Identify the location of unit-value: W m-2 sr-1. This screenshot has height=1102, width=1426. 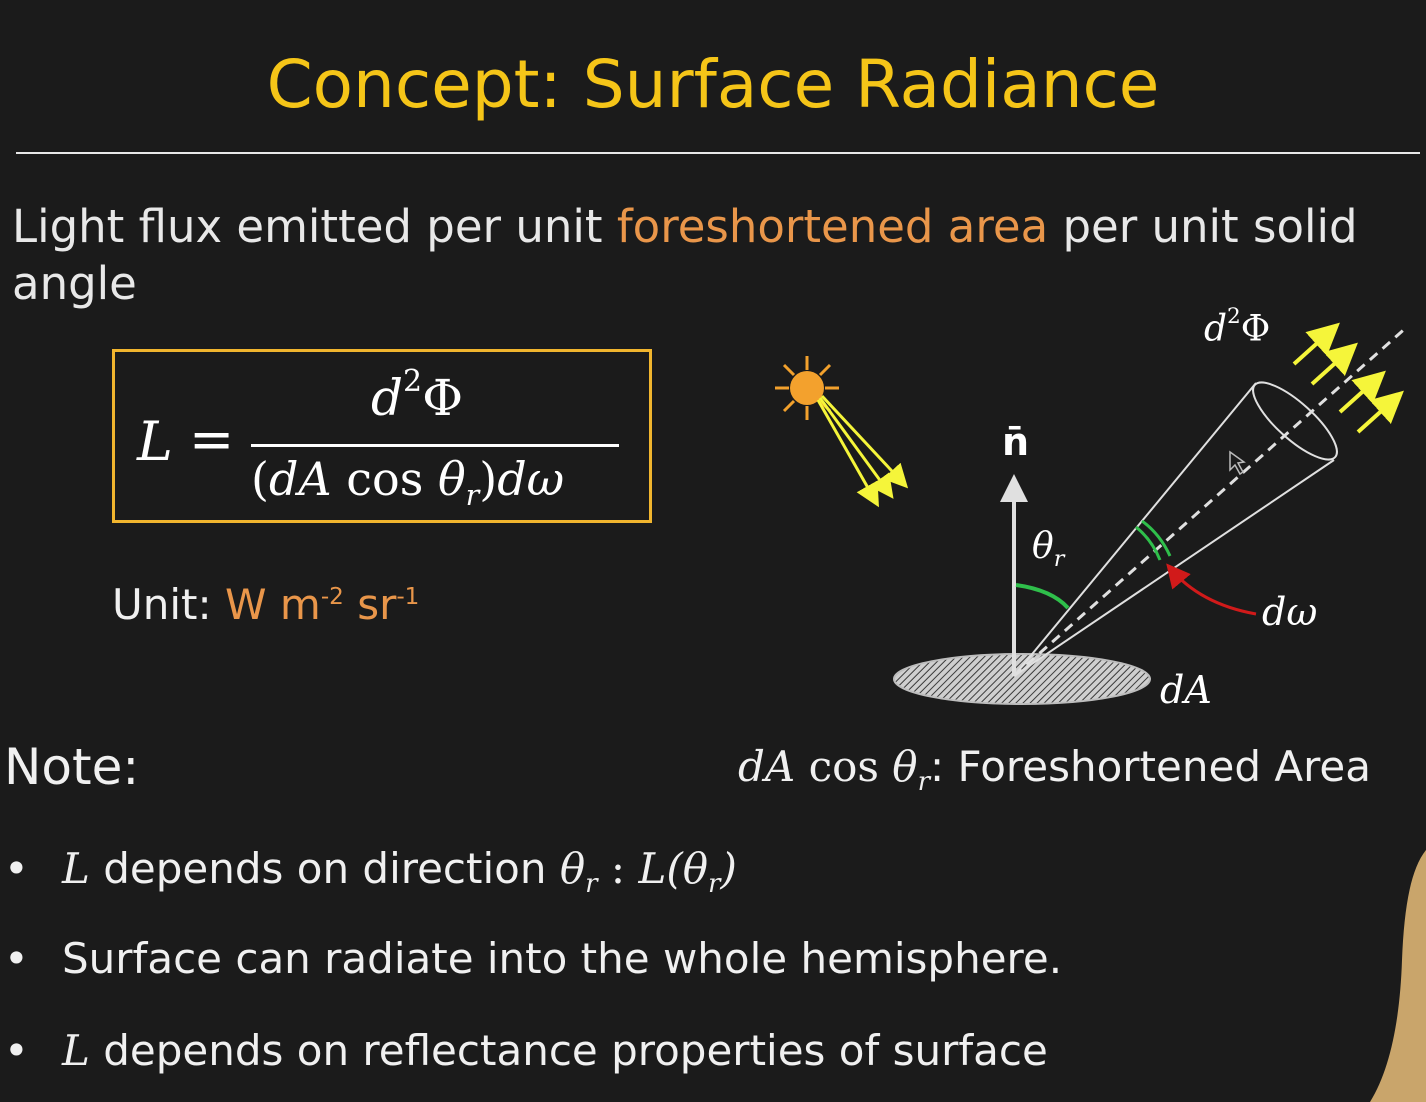
(322, 604).